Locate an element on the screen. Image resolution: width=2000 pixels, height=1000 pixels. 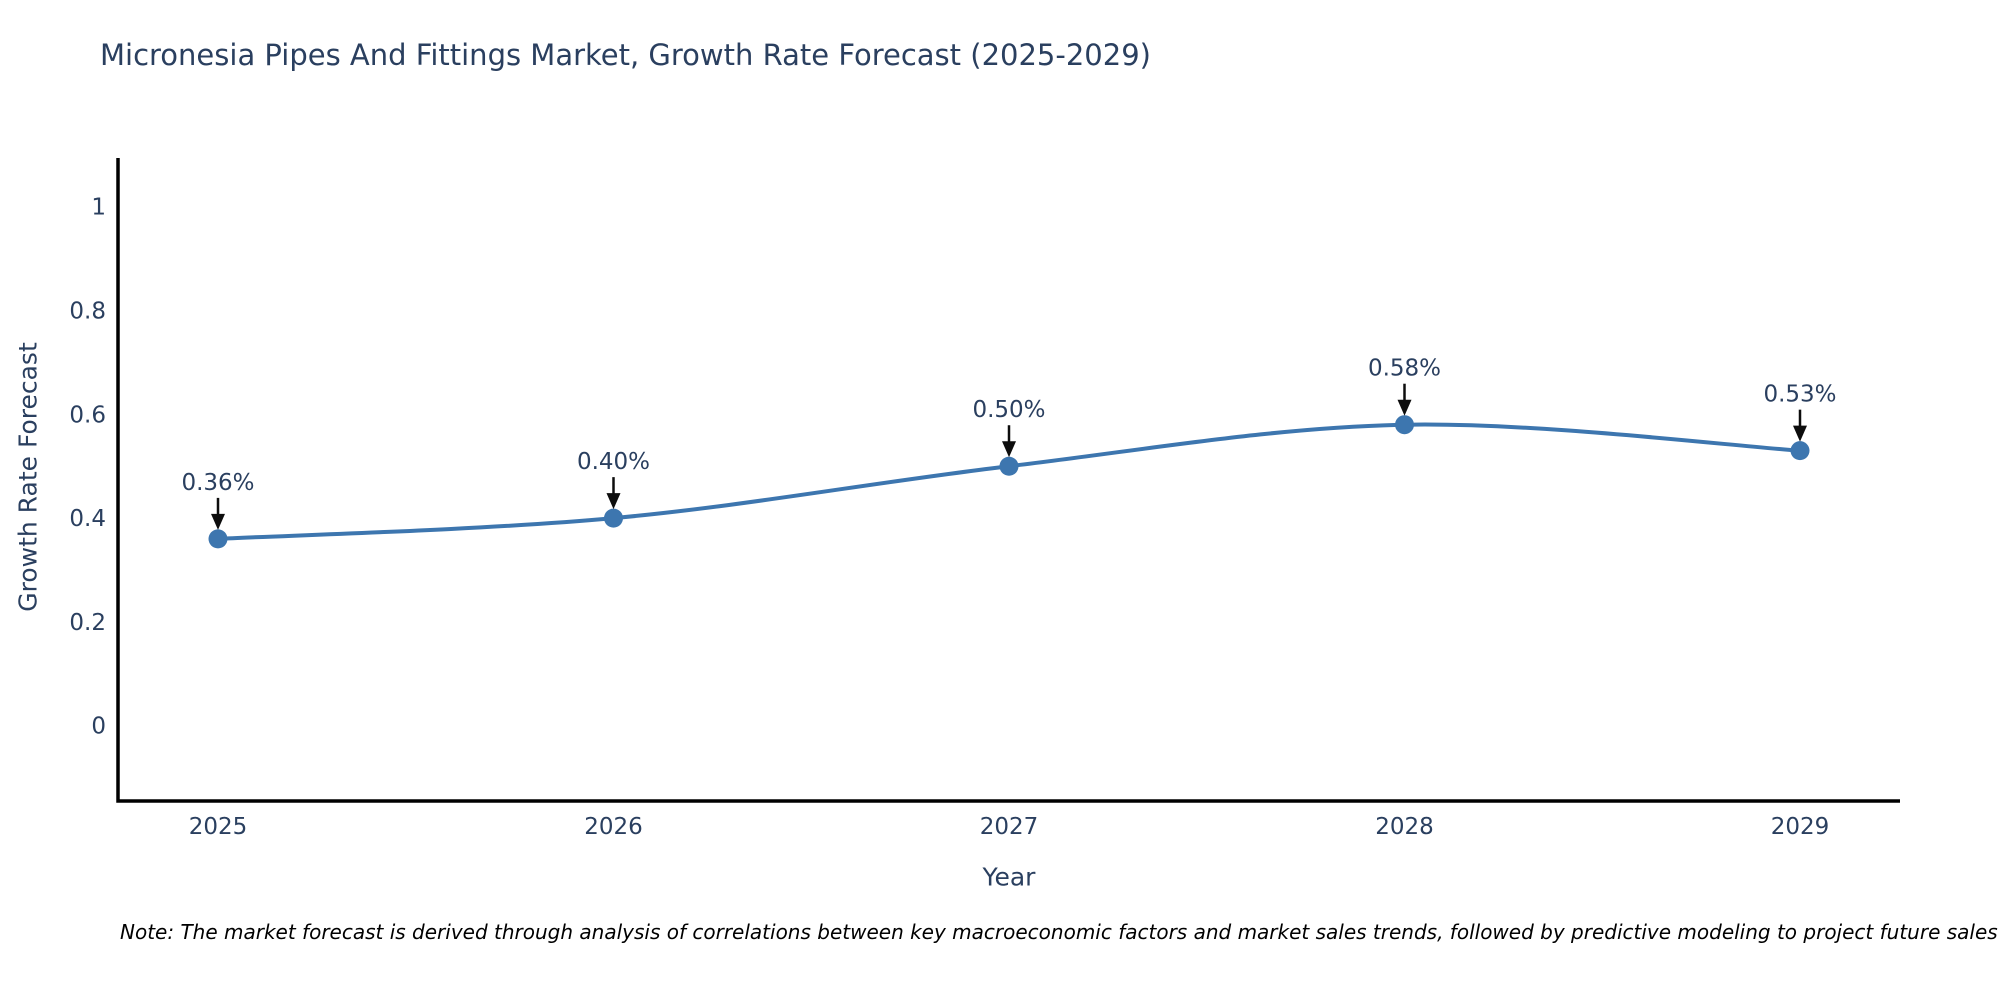
y-tick-label: 0.8 is located at coordinates (87, 312).